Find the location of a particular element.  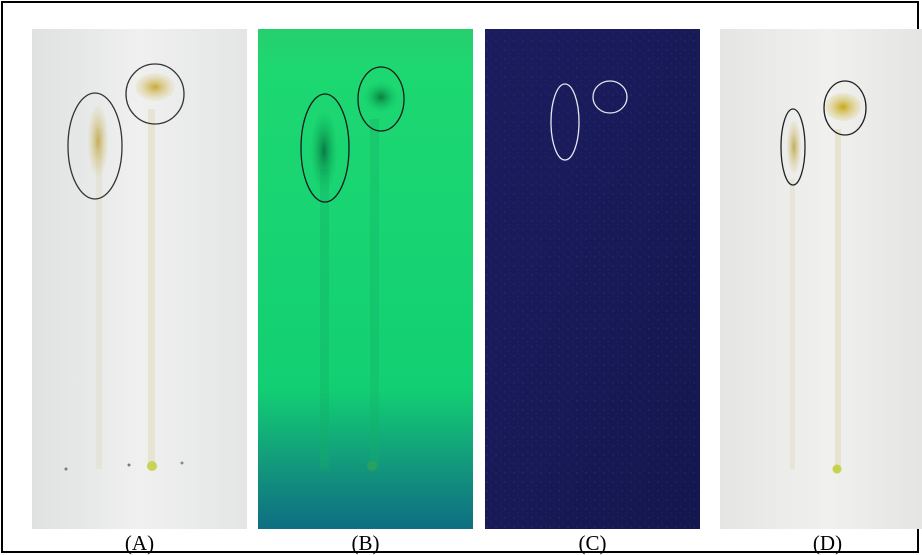

plate-d-lane-2-streak is located at coordinates (838, 299).